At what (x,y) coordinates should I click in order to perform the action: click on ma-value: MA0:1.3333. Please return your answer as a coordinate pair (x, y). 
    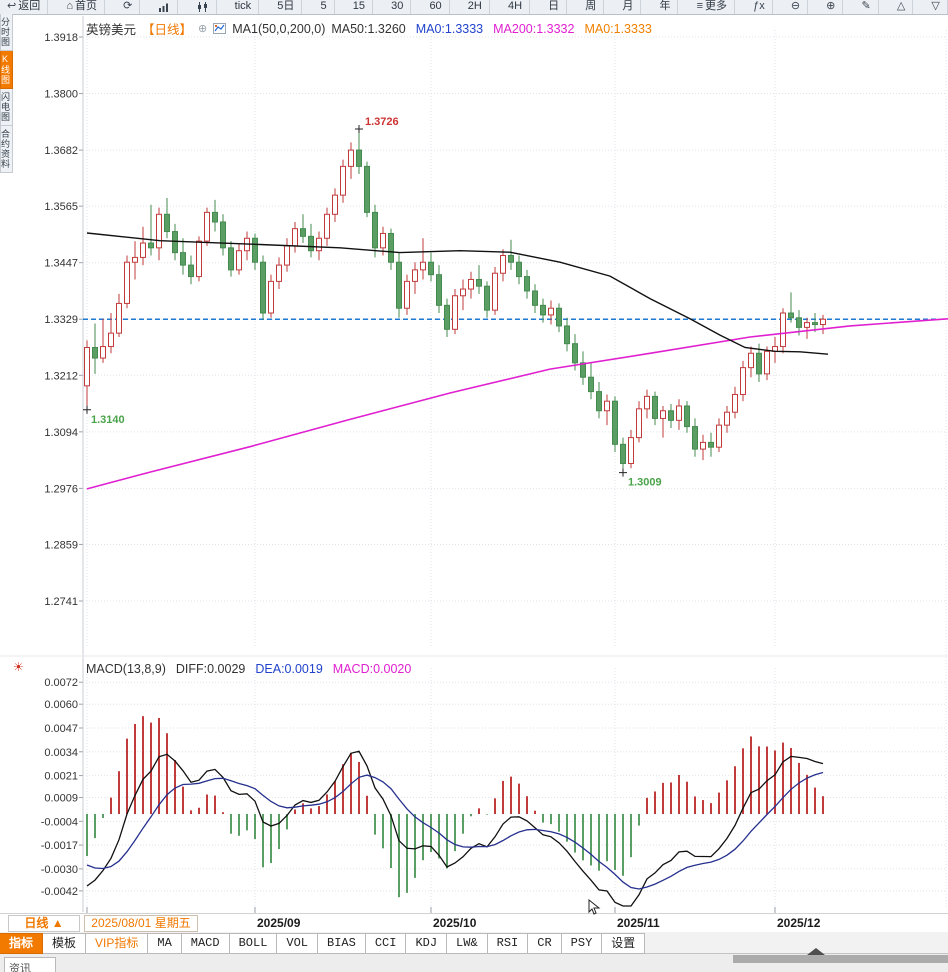
    Looking at the image, I should click on (618, 28).